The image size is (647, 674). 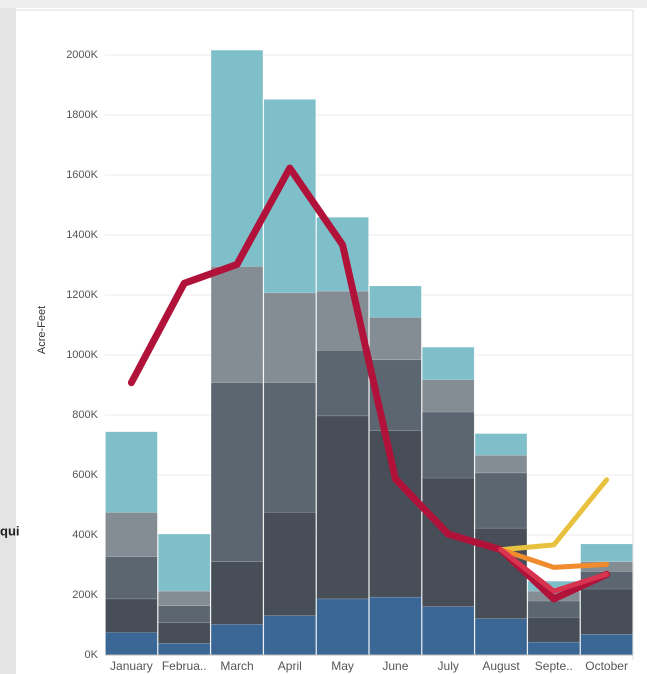 What do you see at coordinates (82, 55) in the screenshot?
I see `y-tick-label: 2000K` at bounding box center [82, 55].